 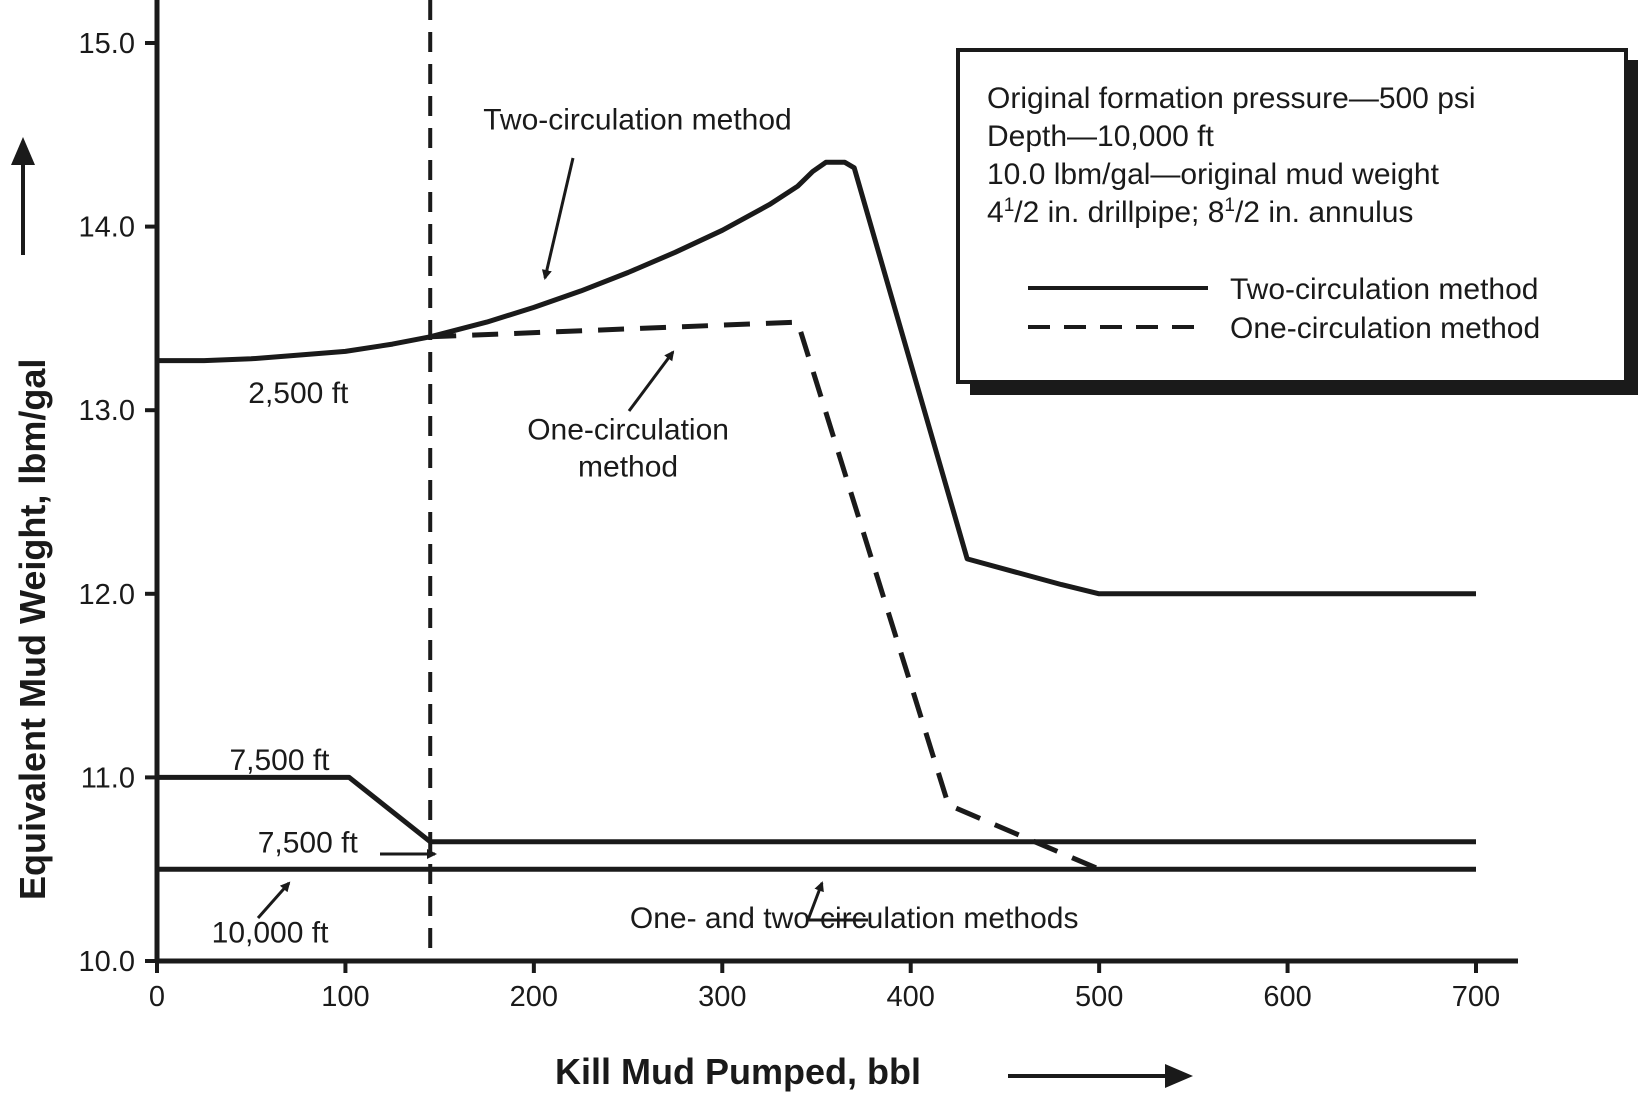 What do you see at coordinates (157, 997) in the screenshot?
I see `x-tick-label-0: 0` at bounding box center [157, 997].